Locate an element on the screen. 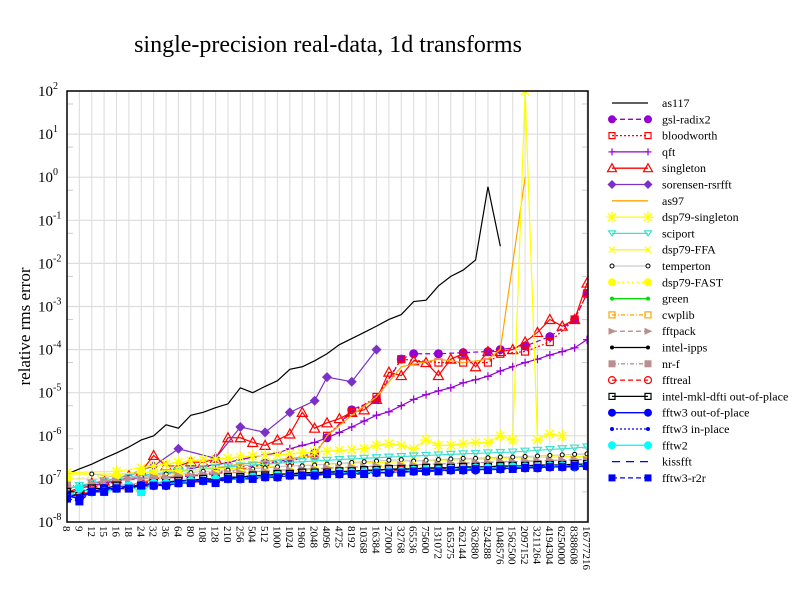 The height and width of the screenshot is (612, 792). legend-label: fftw3 in-place is located at coordinates (695, 429).